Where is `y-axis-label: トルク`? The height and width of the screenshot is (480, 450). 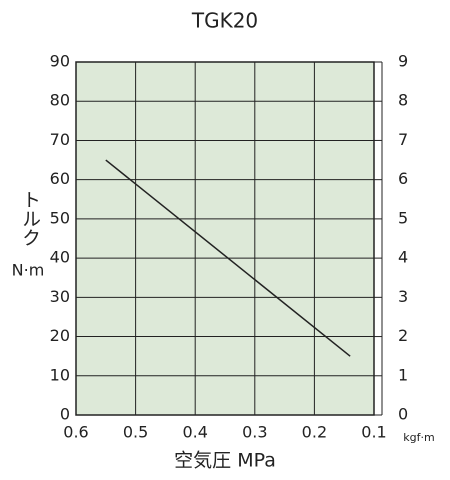 y-axis-label: トルク is located at coordinates (30, 218).